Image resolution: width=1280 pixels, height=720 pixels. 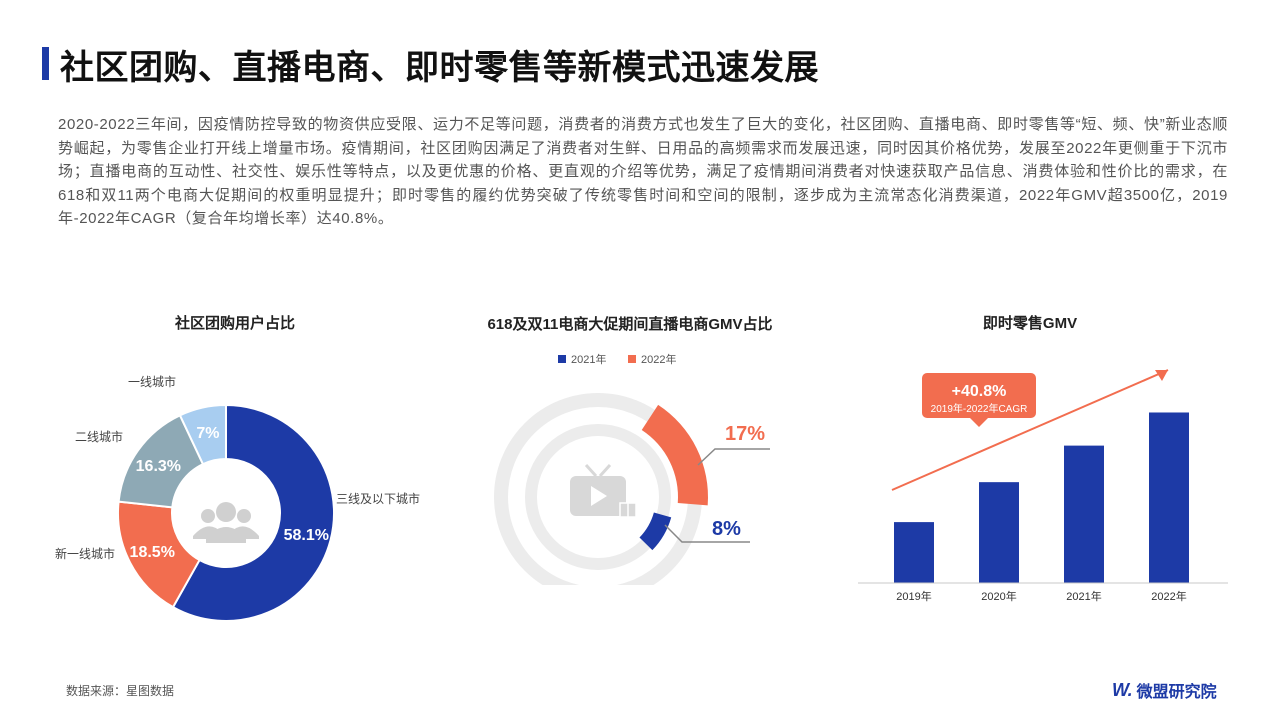 I want to click on donut-category-label-3: 一线城市, so click(x=152, y=381).